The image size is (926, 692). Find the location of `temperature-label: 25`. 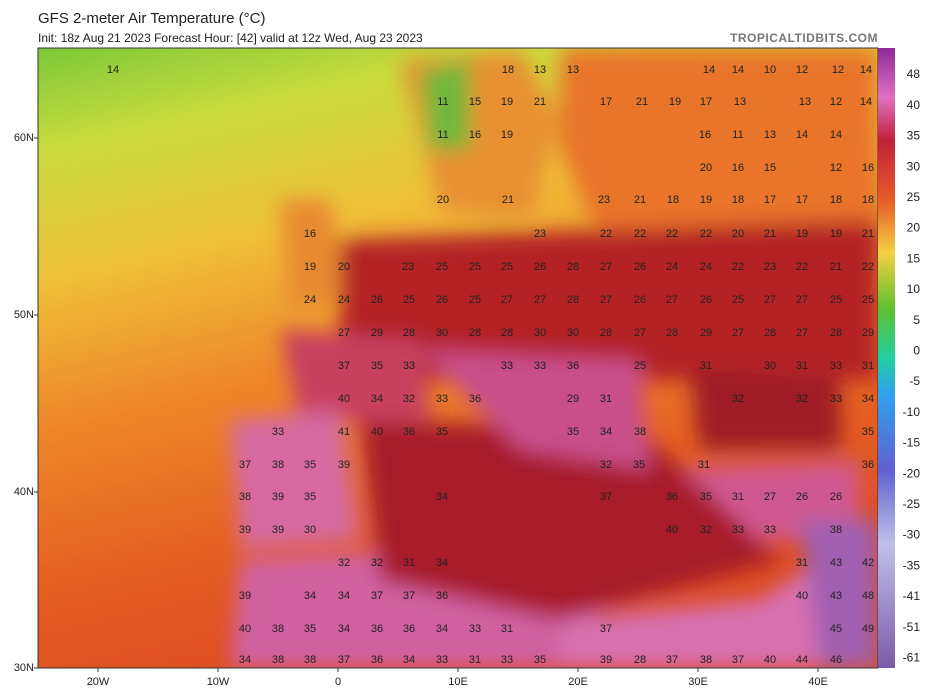

temperature-label: 25 is located at coordinates (475, 300).